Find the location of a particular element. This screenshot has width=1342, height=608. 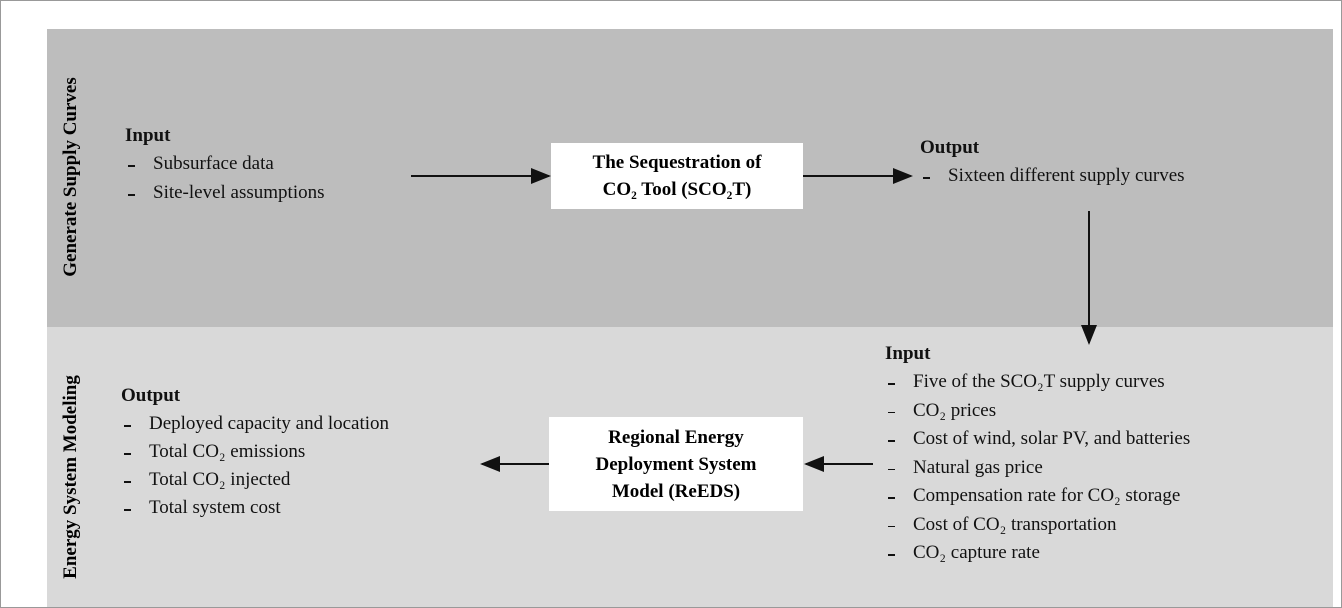

list-item: CO₂ capture rate is located at coordinates (976, 552).